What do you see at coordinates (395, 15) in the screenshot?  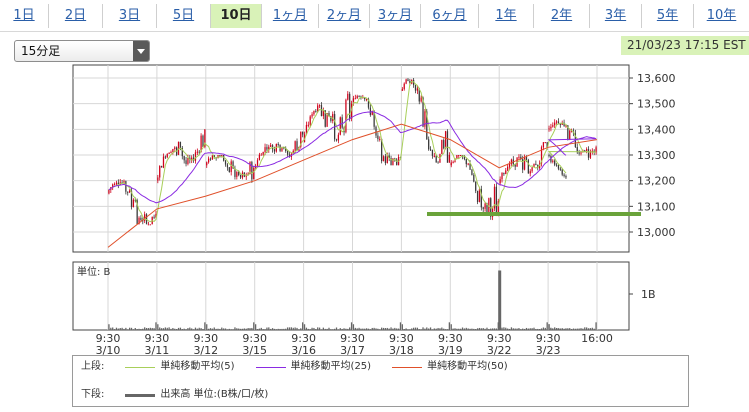 I see `tab-7: 3ヶ月` at bounding box center [395, 15].